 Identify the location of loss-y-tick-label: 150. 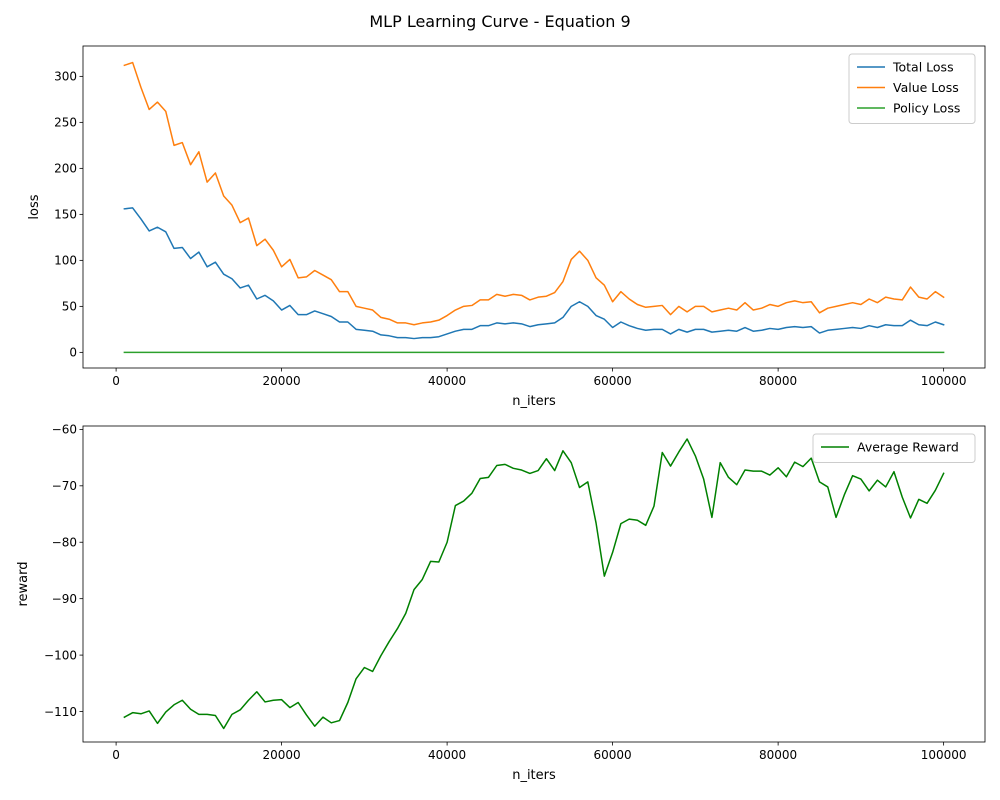
(65, 215).